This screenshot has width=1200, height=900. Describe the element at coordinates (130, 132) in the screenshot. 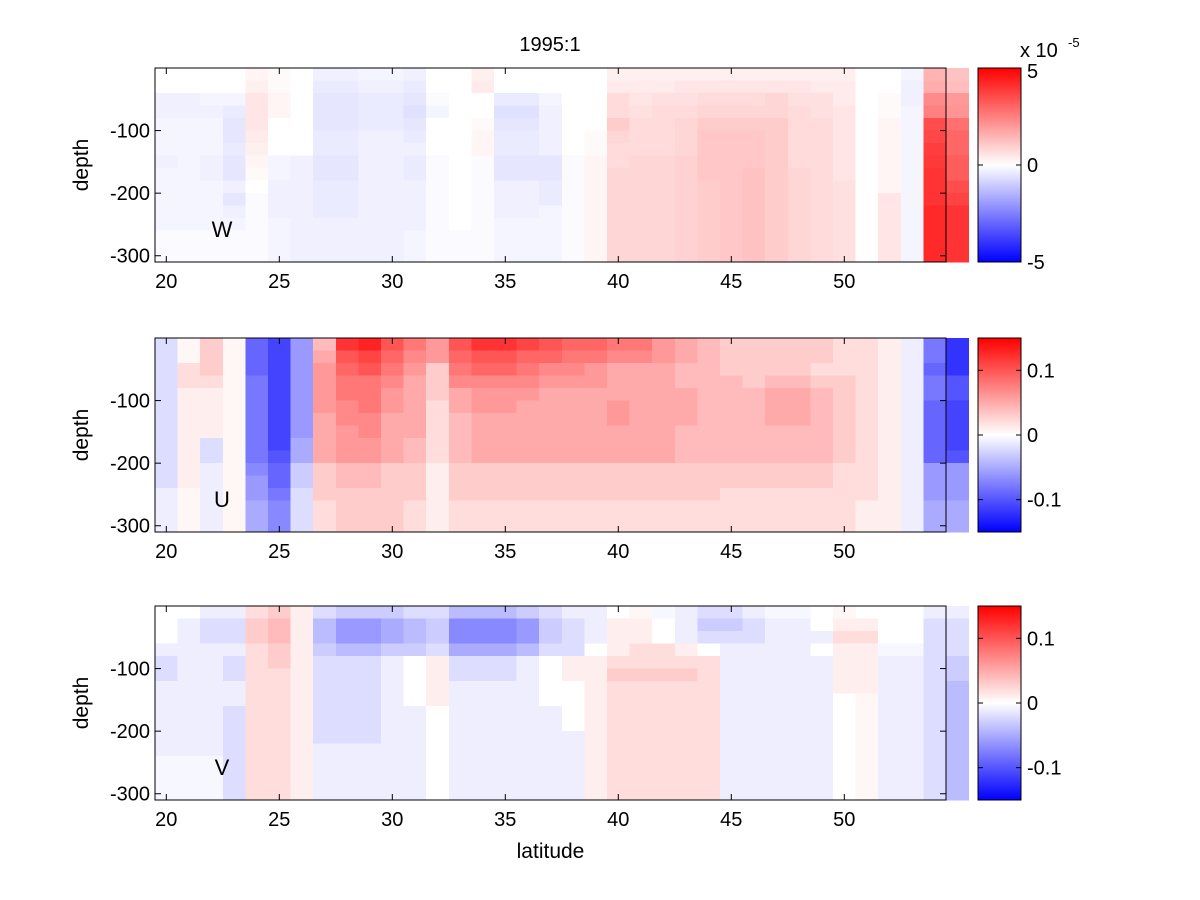

I see `y-tick-label: -100` at that location.